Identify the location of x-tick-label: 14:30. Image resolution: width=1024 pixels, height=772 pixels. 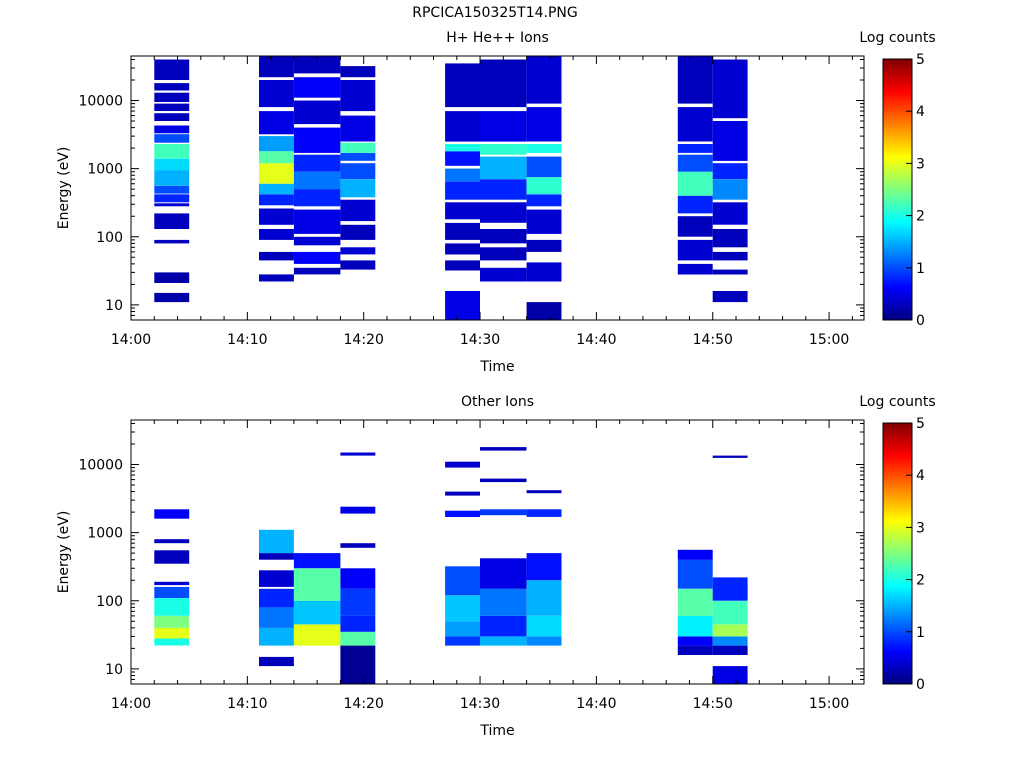
(480, 704).